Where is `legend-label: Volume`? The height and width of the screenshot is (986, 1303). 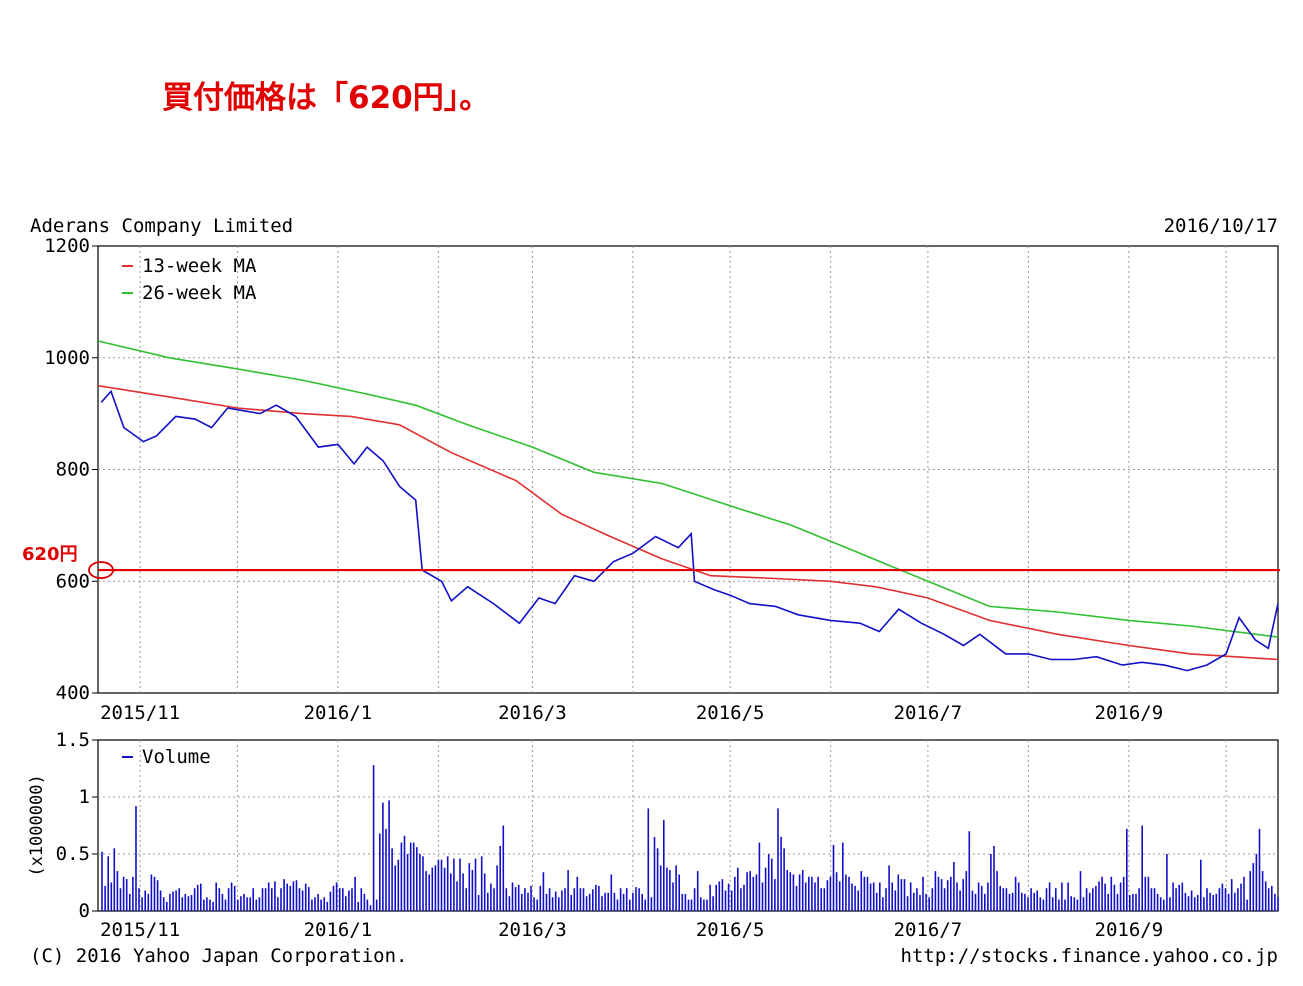
legend-label: Volume is located at coordinates (176, 757).